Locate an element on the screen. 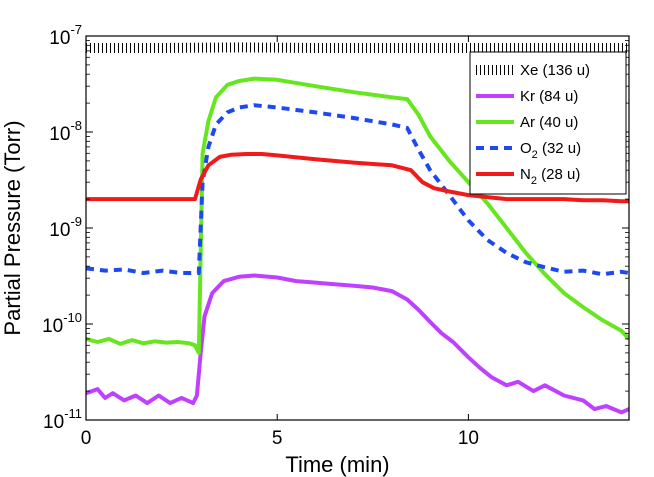 This screenshot has height=477, width=654. legend-label-xe-136-u: Xe (136 u) is located at coordinates (555, 70).